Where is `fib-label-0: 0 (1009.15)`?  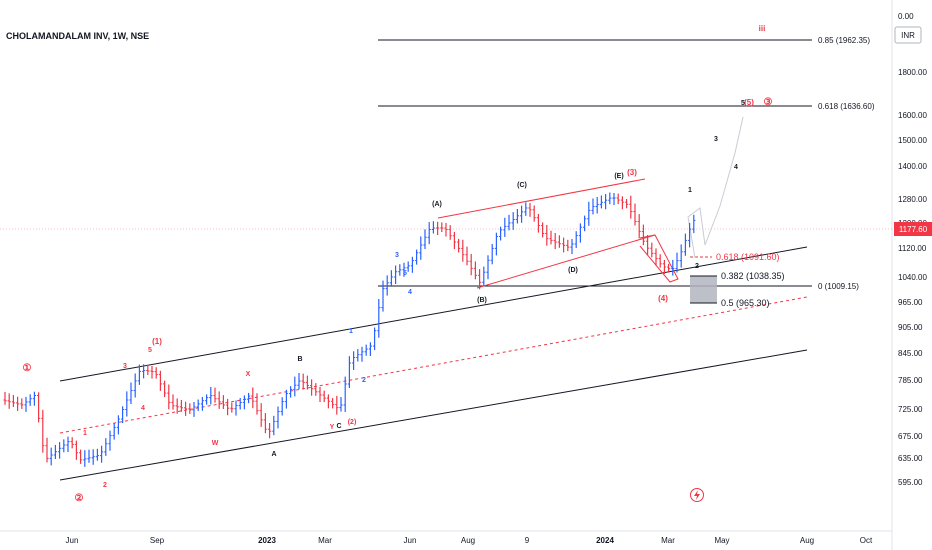
fib-label-0: 0 (1009.15) is located at coordinates (838, 286).